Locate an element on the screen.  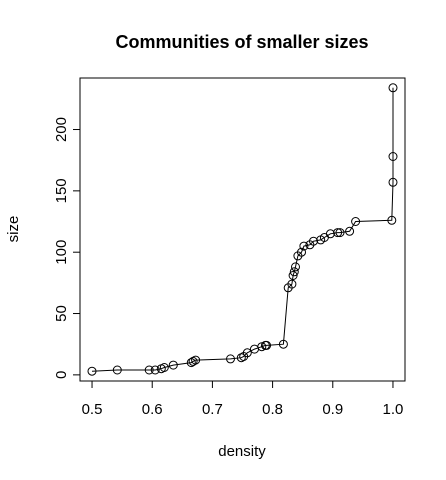
x-tick-label: 0.8 is located at coordinates (272, 409).